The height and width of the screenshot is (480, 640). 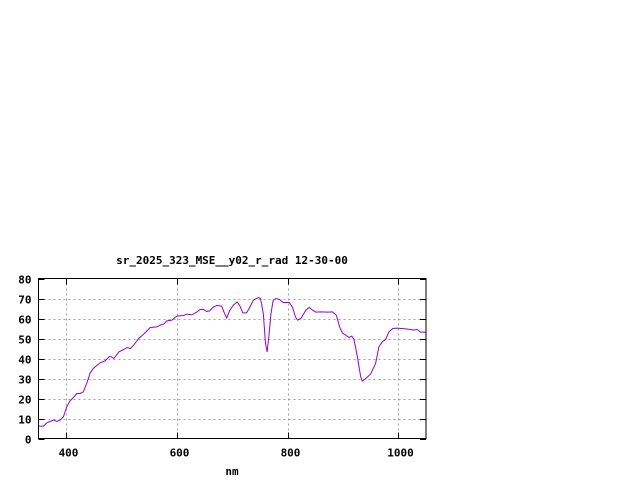 What do you see at coordinates (232, 471) in the screenshot?
I see `x-axis-label: nm` at bounding box center [232, 471].